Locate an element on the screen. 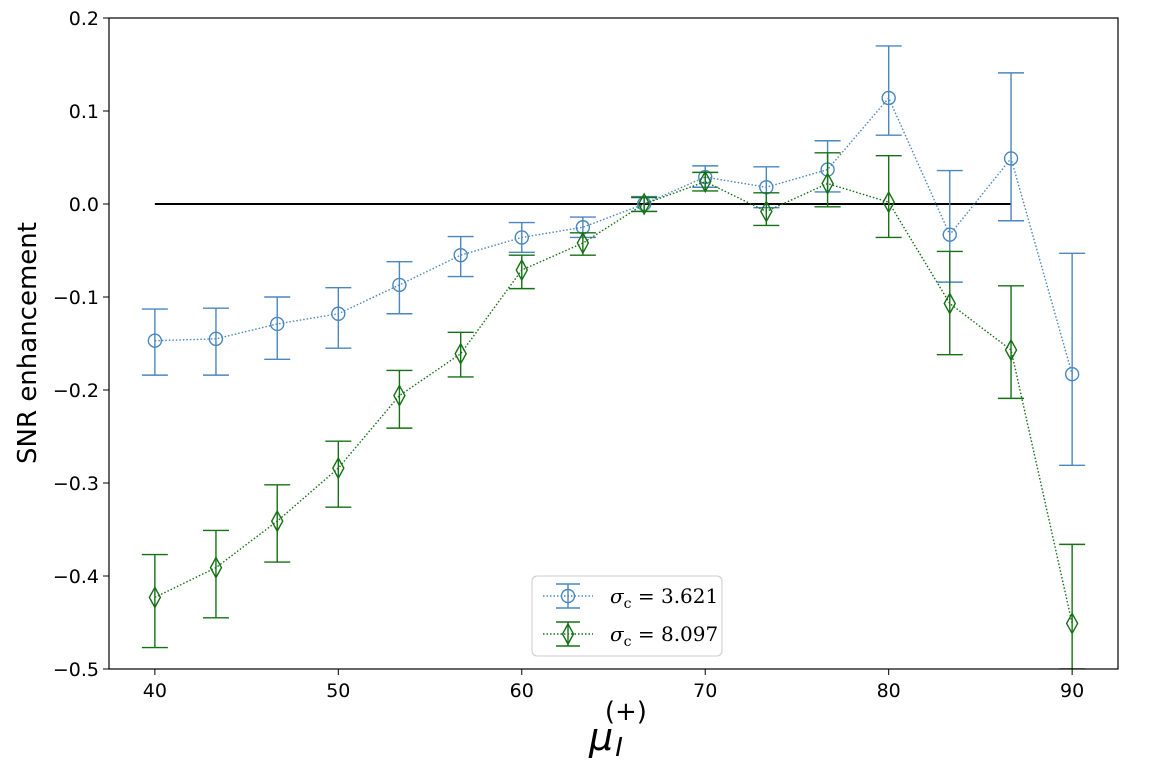  x-tick-label: 80 is located at coordinates (889, 691).